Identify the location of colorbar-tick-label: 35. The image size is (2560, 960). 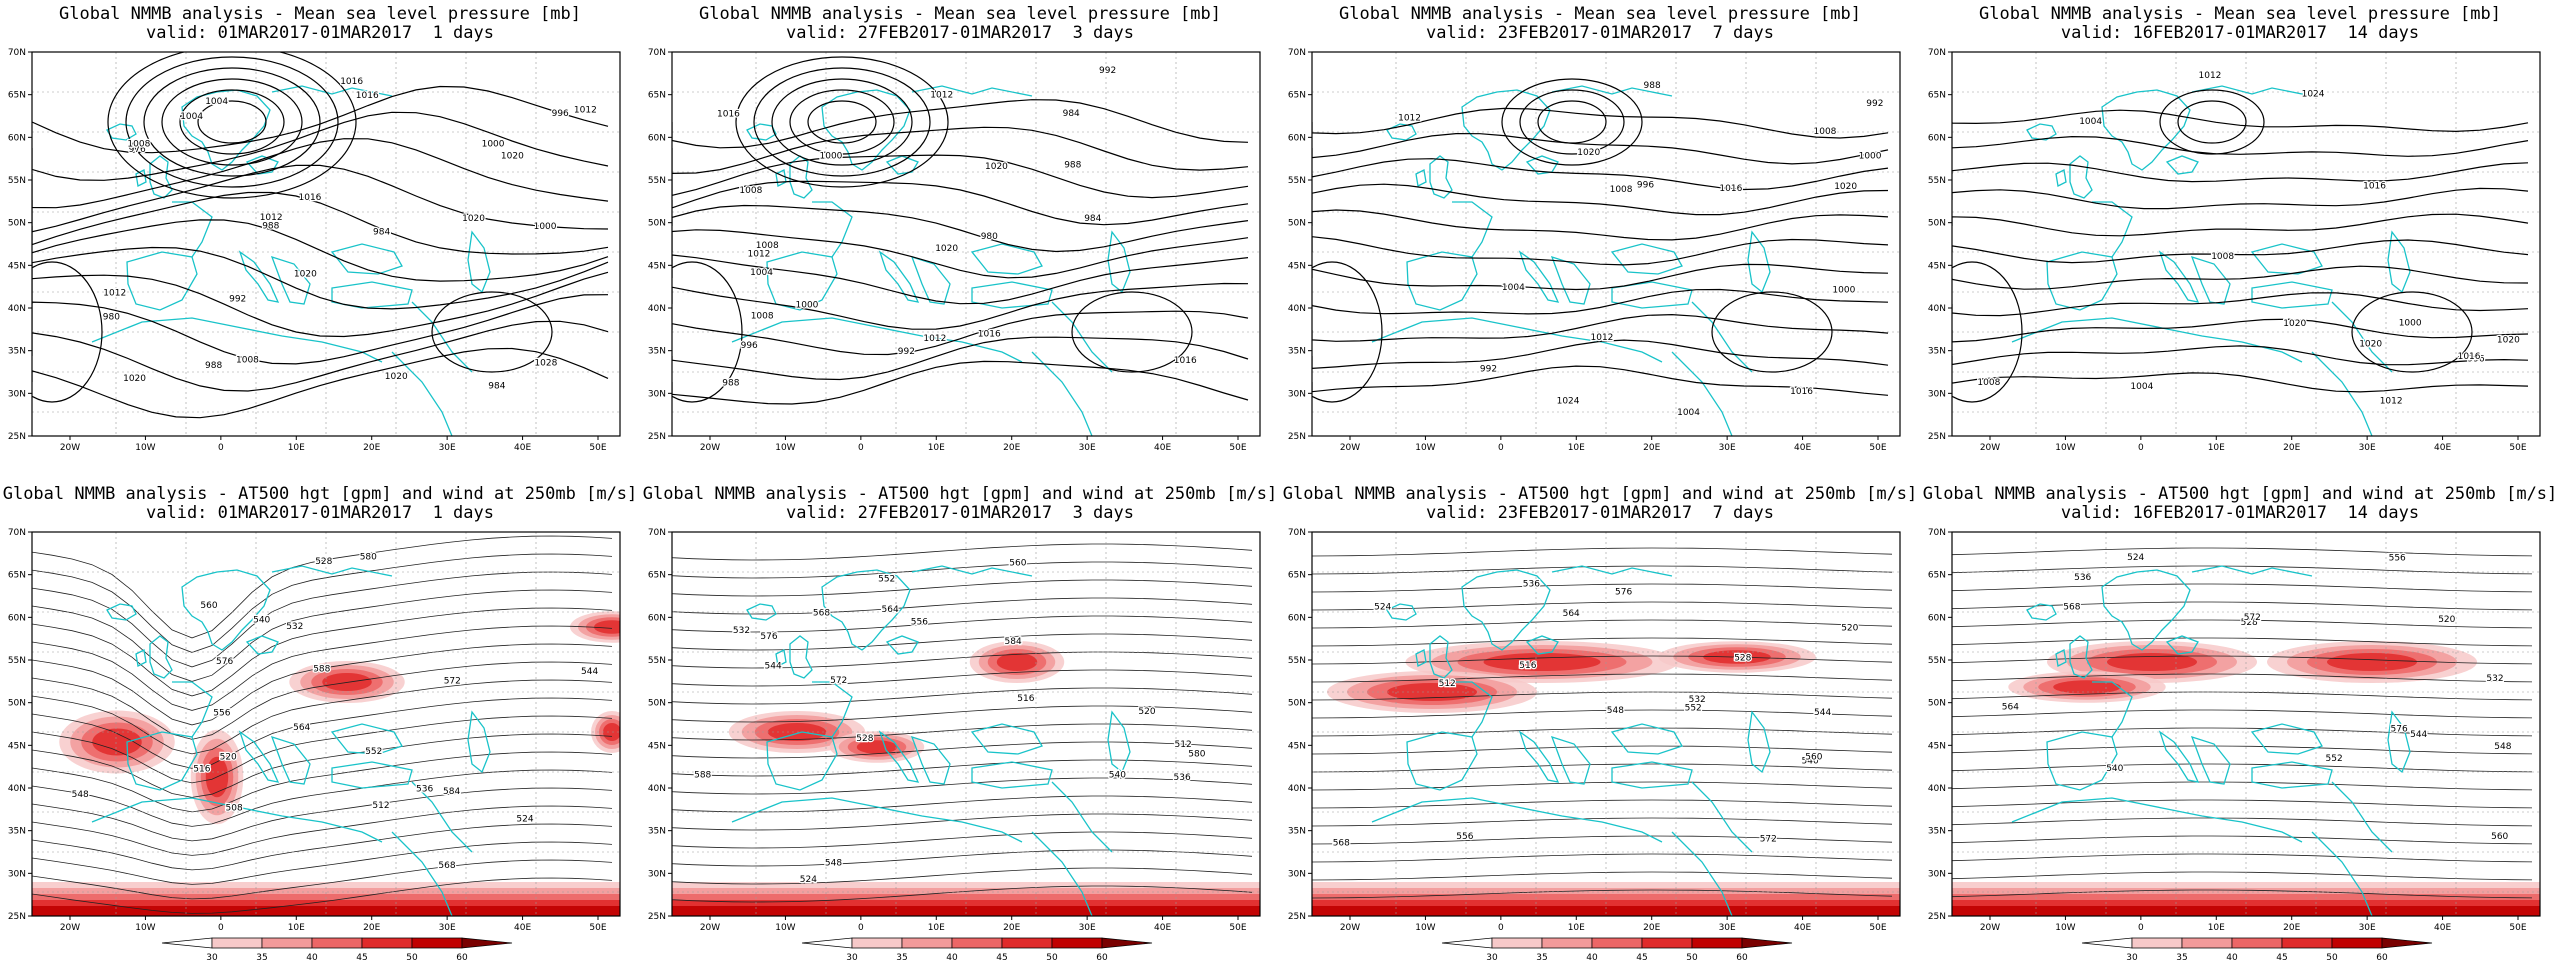
(901, 956).